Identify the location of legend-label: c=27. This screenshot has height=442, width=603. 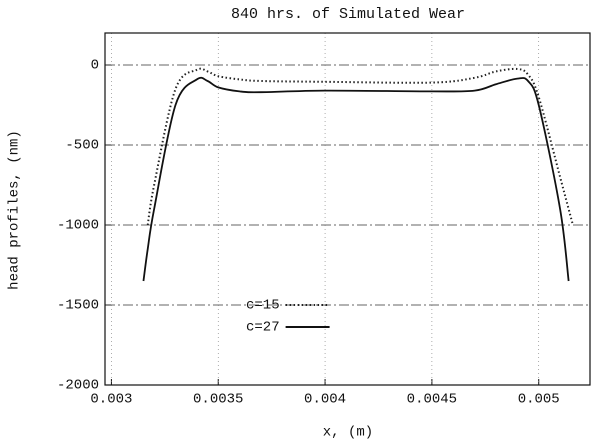
(263, 328).